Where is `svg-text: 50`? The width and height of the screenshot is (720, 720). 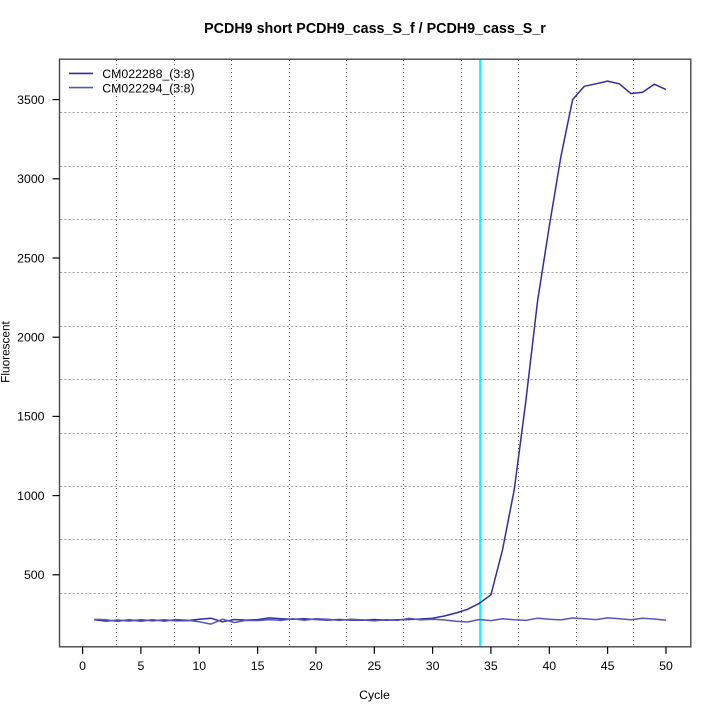
svg-text: 50 is located at coordinates (666, 666).